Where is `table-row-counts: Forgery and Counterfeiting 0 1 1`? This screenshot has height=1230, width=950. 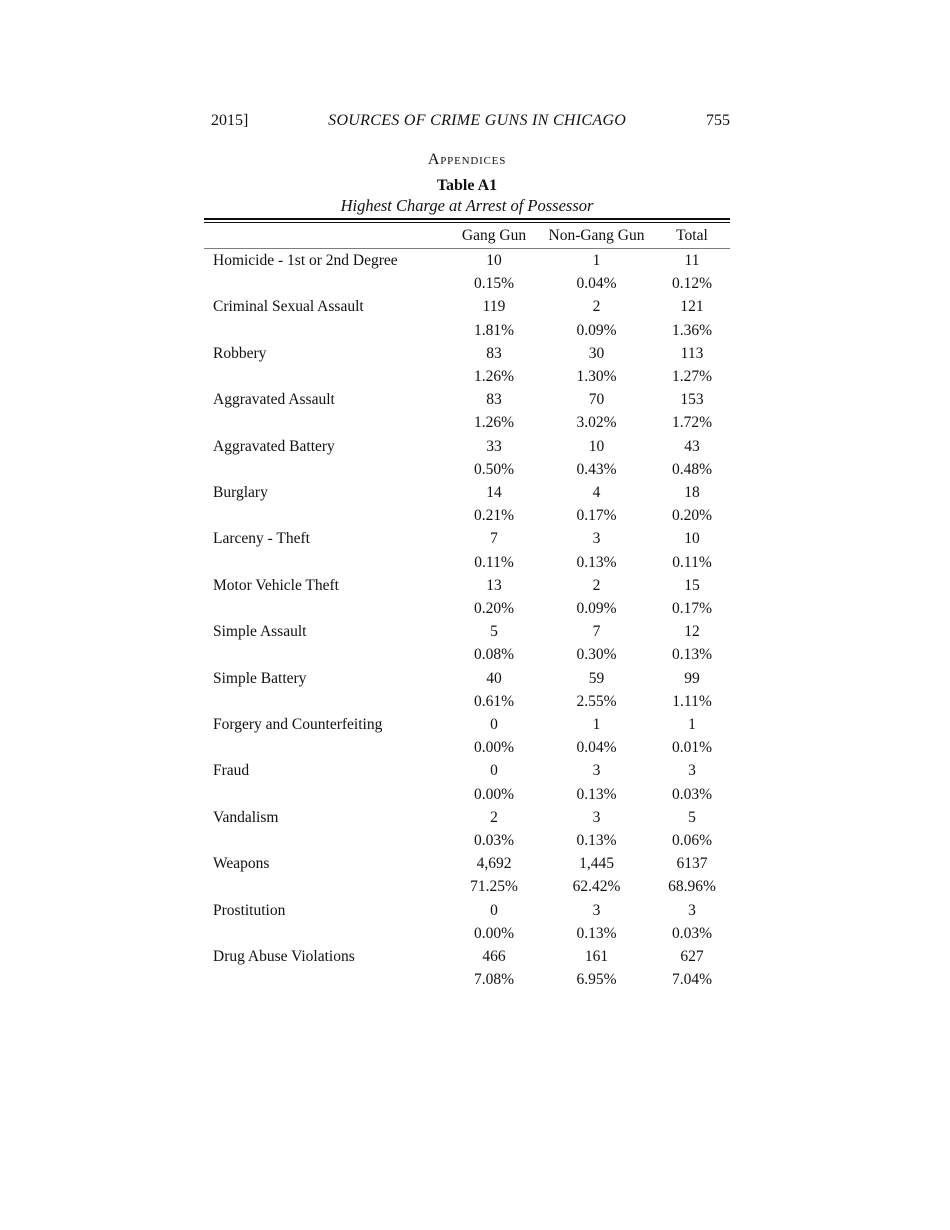 table-row-counts: Forgery and Counterfeiting 0 1 1 is located at coordinates (467, 724).